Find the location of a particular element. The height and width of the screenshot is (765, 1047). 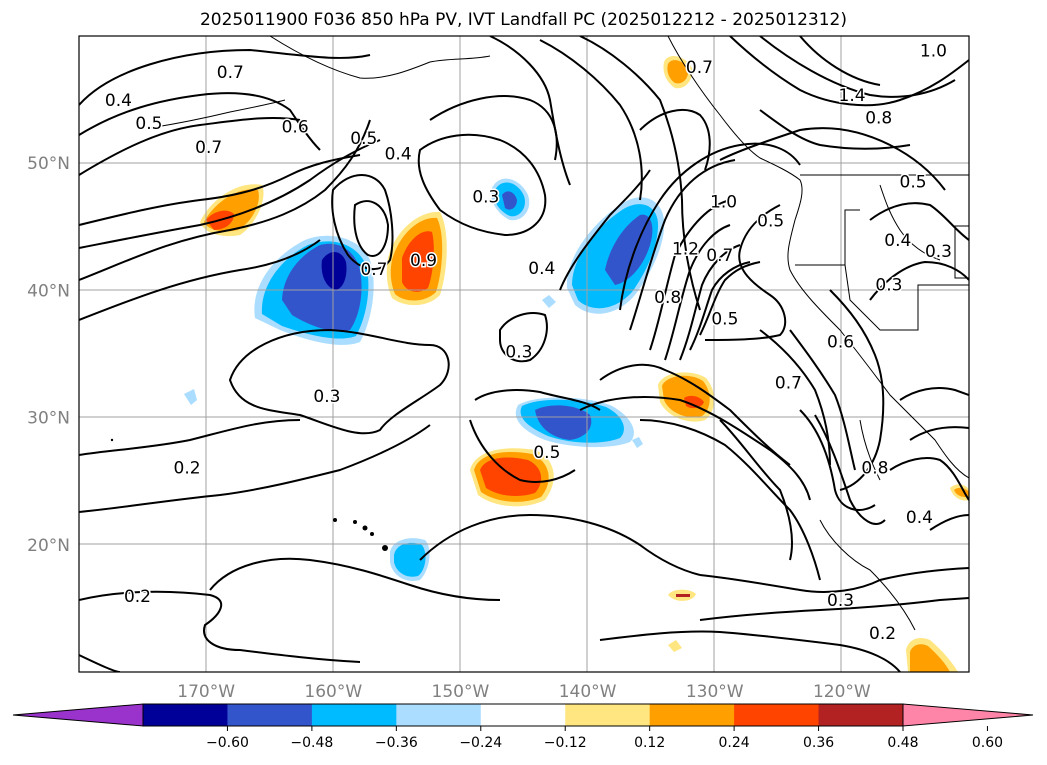

colorbar-tick-label: 0.48 is located at coordinates (902, 743).